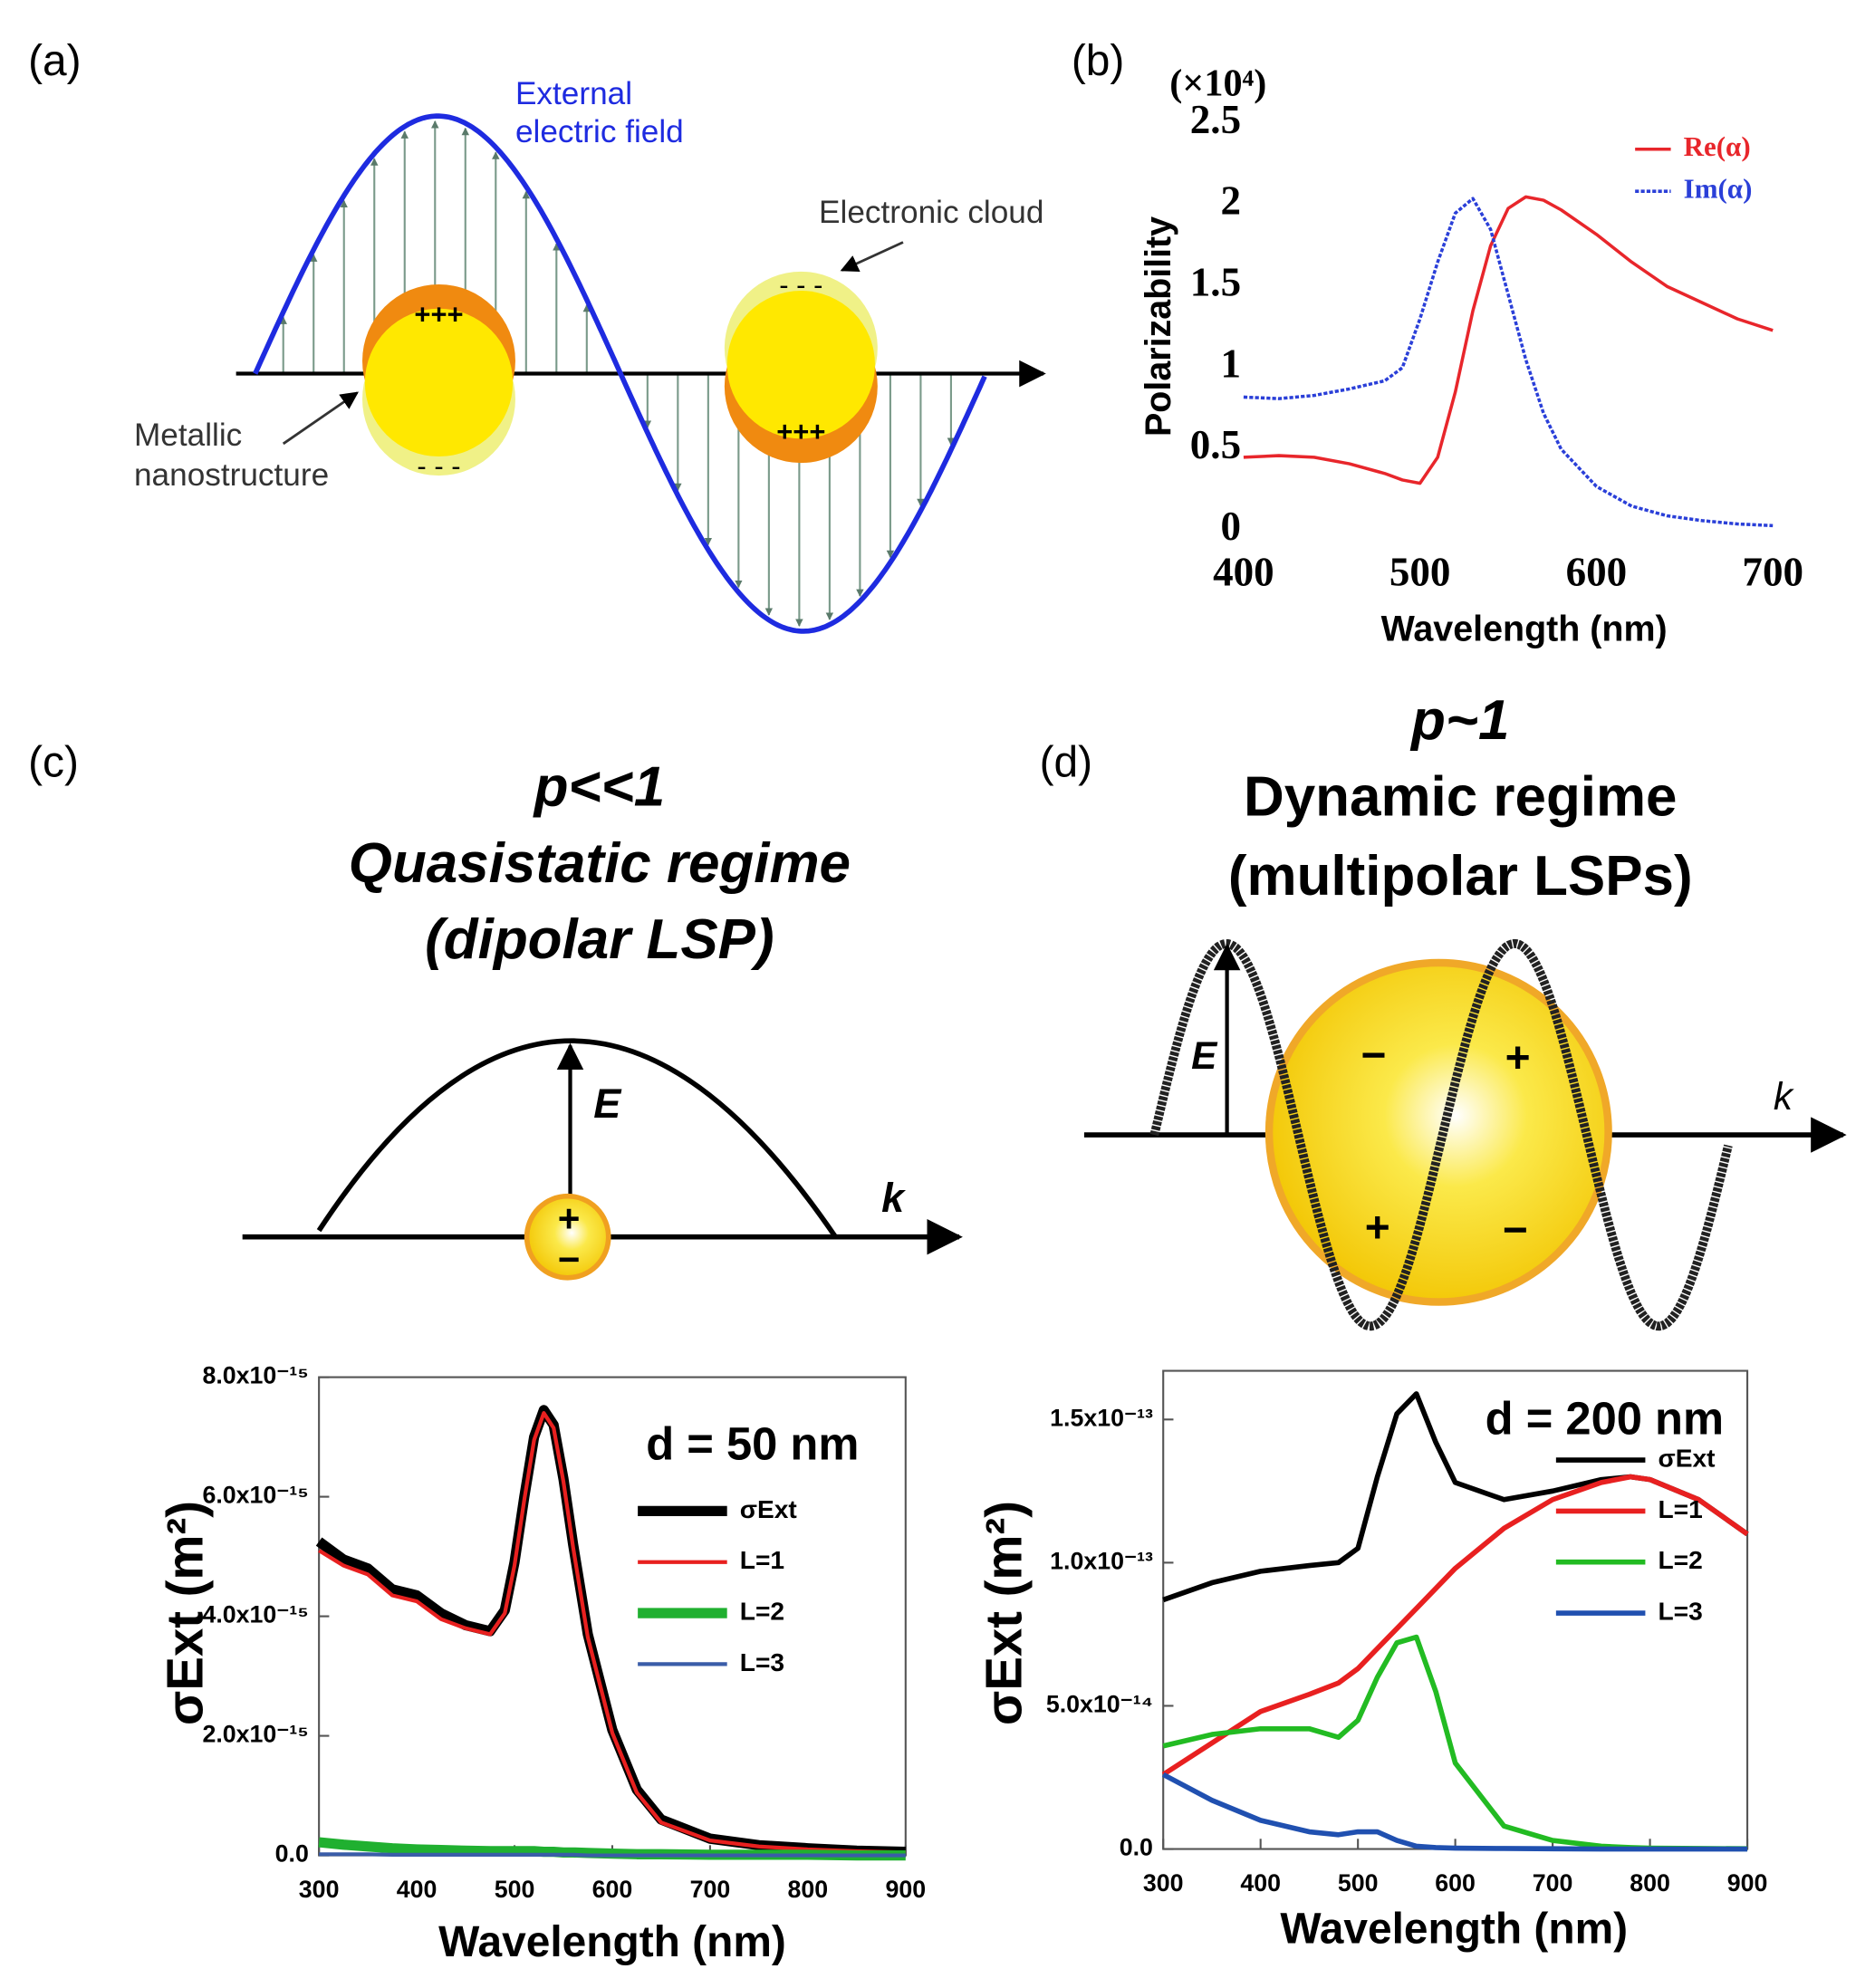 The height and width of the screenshot is (1988, 1875). What do you see at coordinates (255, 1615) in the screenshot?
I see `y-tick-label: 4.0x10⁻¹⁵` at bounding box center [255, 1615].